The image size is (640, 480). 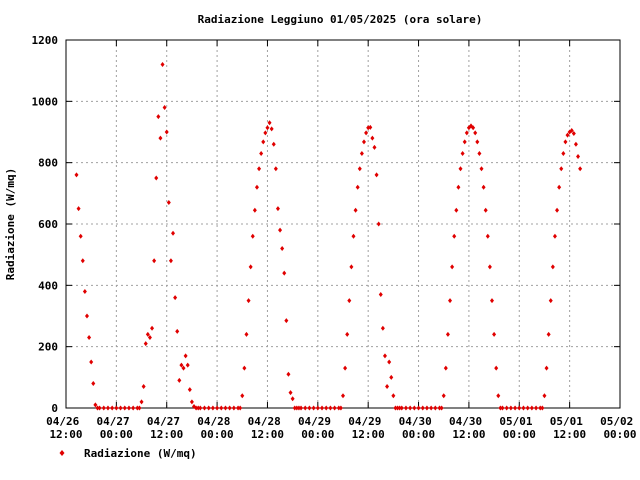 What do you see at coordinates (167, 428) in the screenshot?
I see `x-tick-label: 04/27 12:00` at bounding box center [167, 428].